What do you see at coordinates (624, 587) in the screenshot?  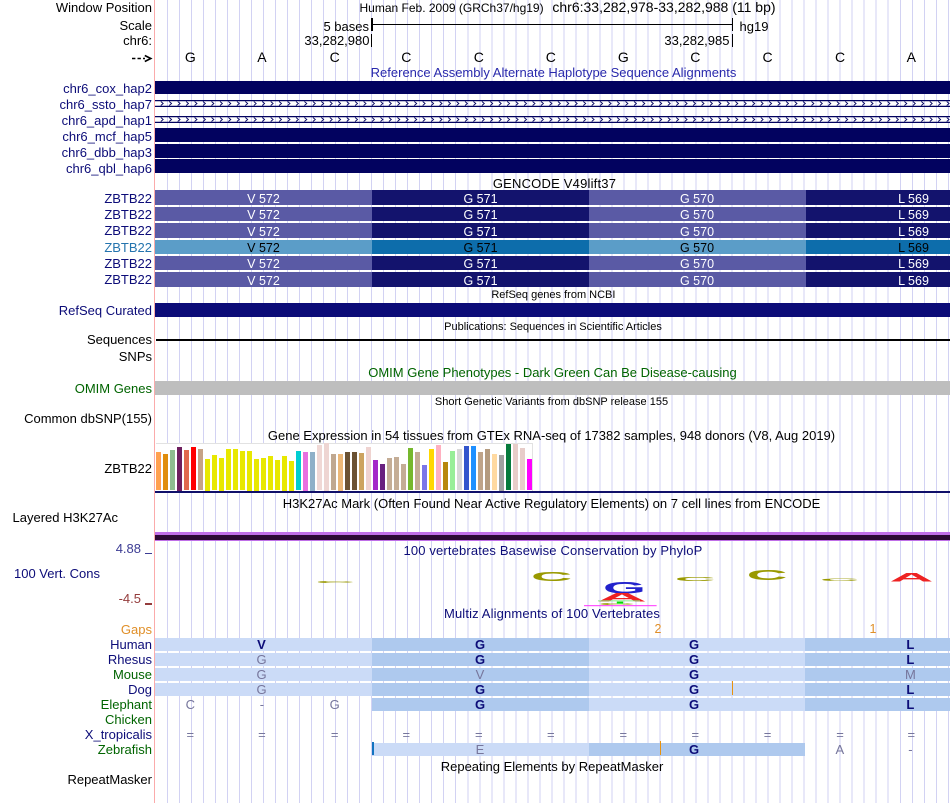 I see `svg-text: G` at bounding box center [624, 587].